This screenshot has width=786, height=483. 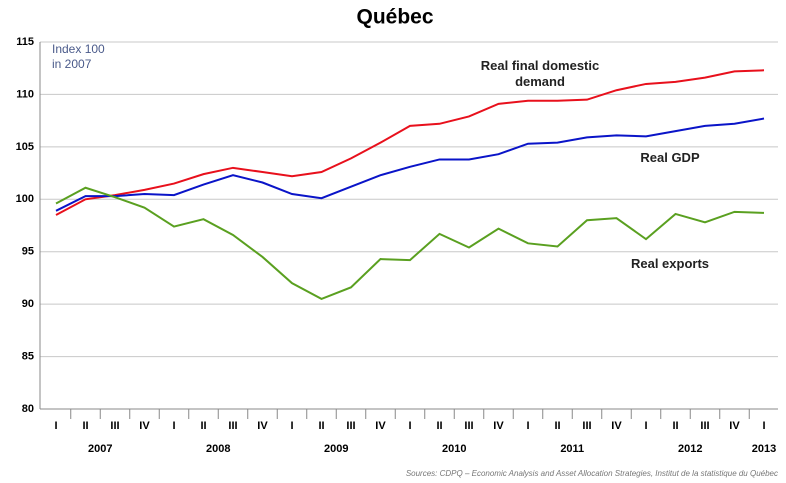 What do you see at coordinates (540, 73) in the screenshot?
I see `series-label: Real final domestic demand` at bounding box center [540, 73].